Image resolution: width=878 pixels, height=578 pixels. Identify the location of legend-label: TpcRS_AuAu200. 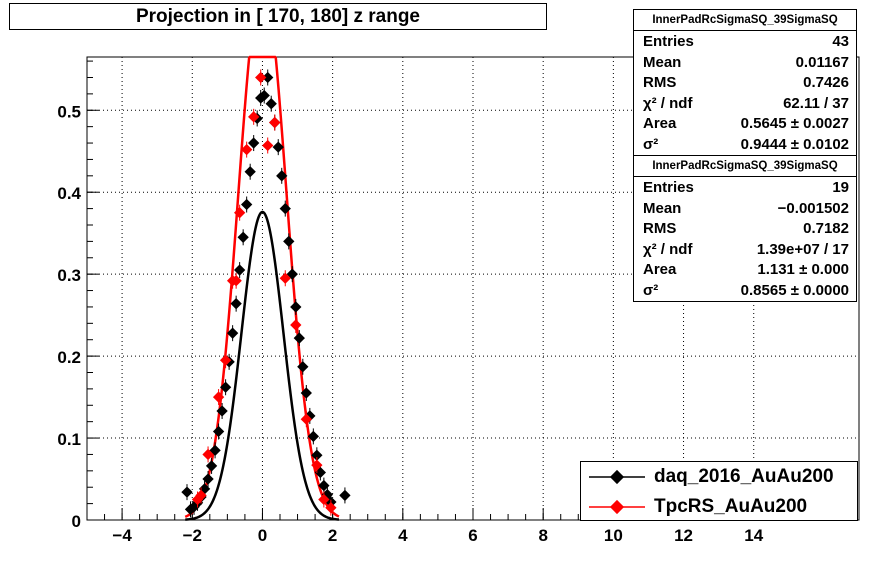
(731, 506).